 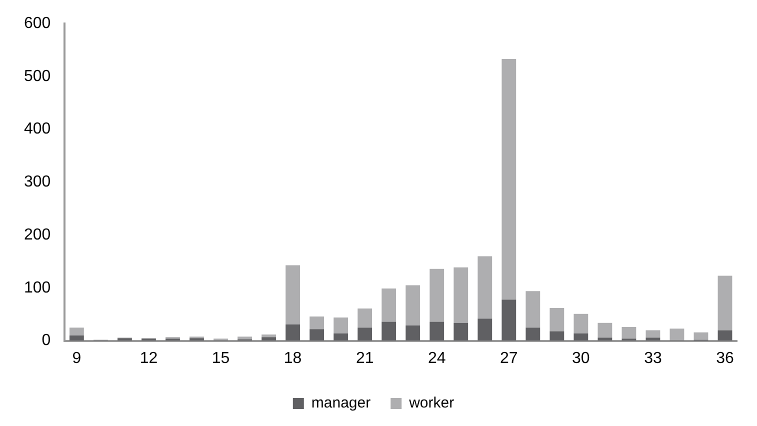 I want to click on x-tick-label: 33, so click(x=653, y=358).